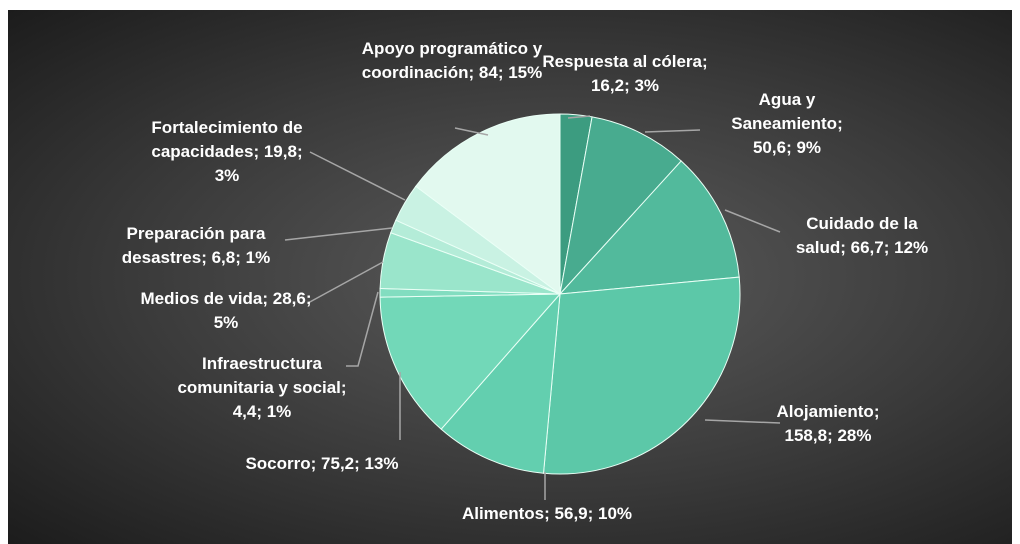  What do you see at coordinates (338, 463) in the screenshot?
I see `value-label: 75,2` at bounding box center [338, 463].